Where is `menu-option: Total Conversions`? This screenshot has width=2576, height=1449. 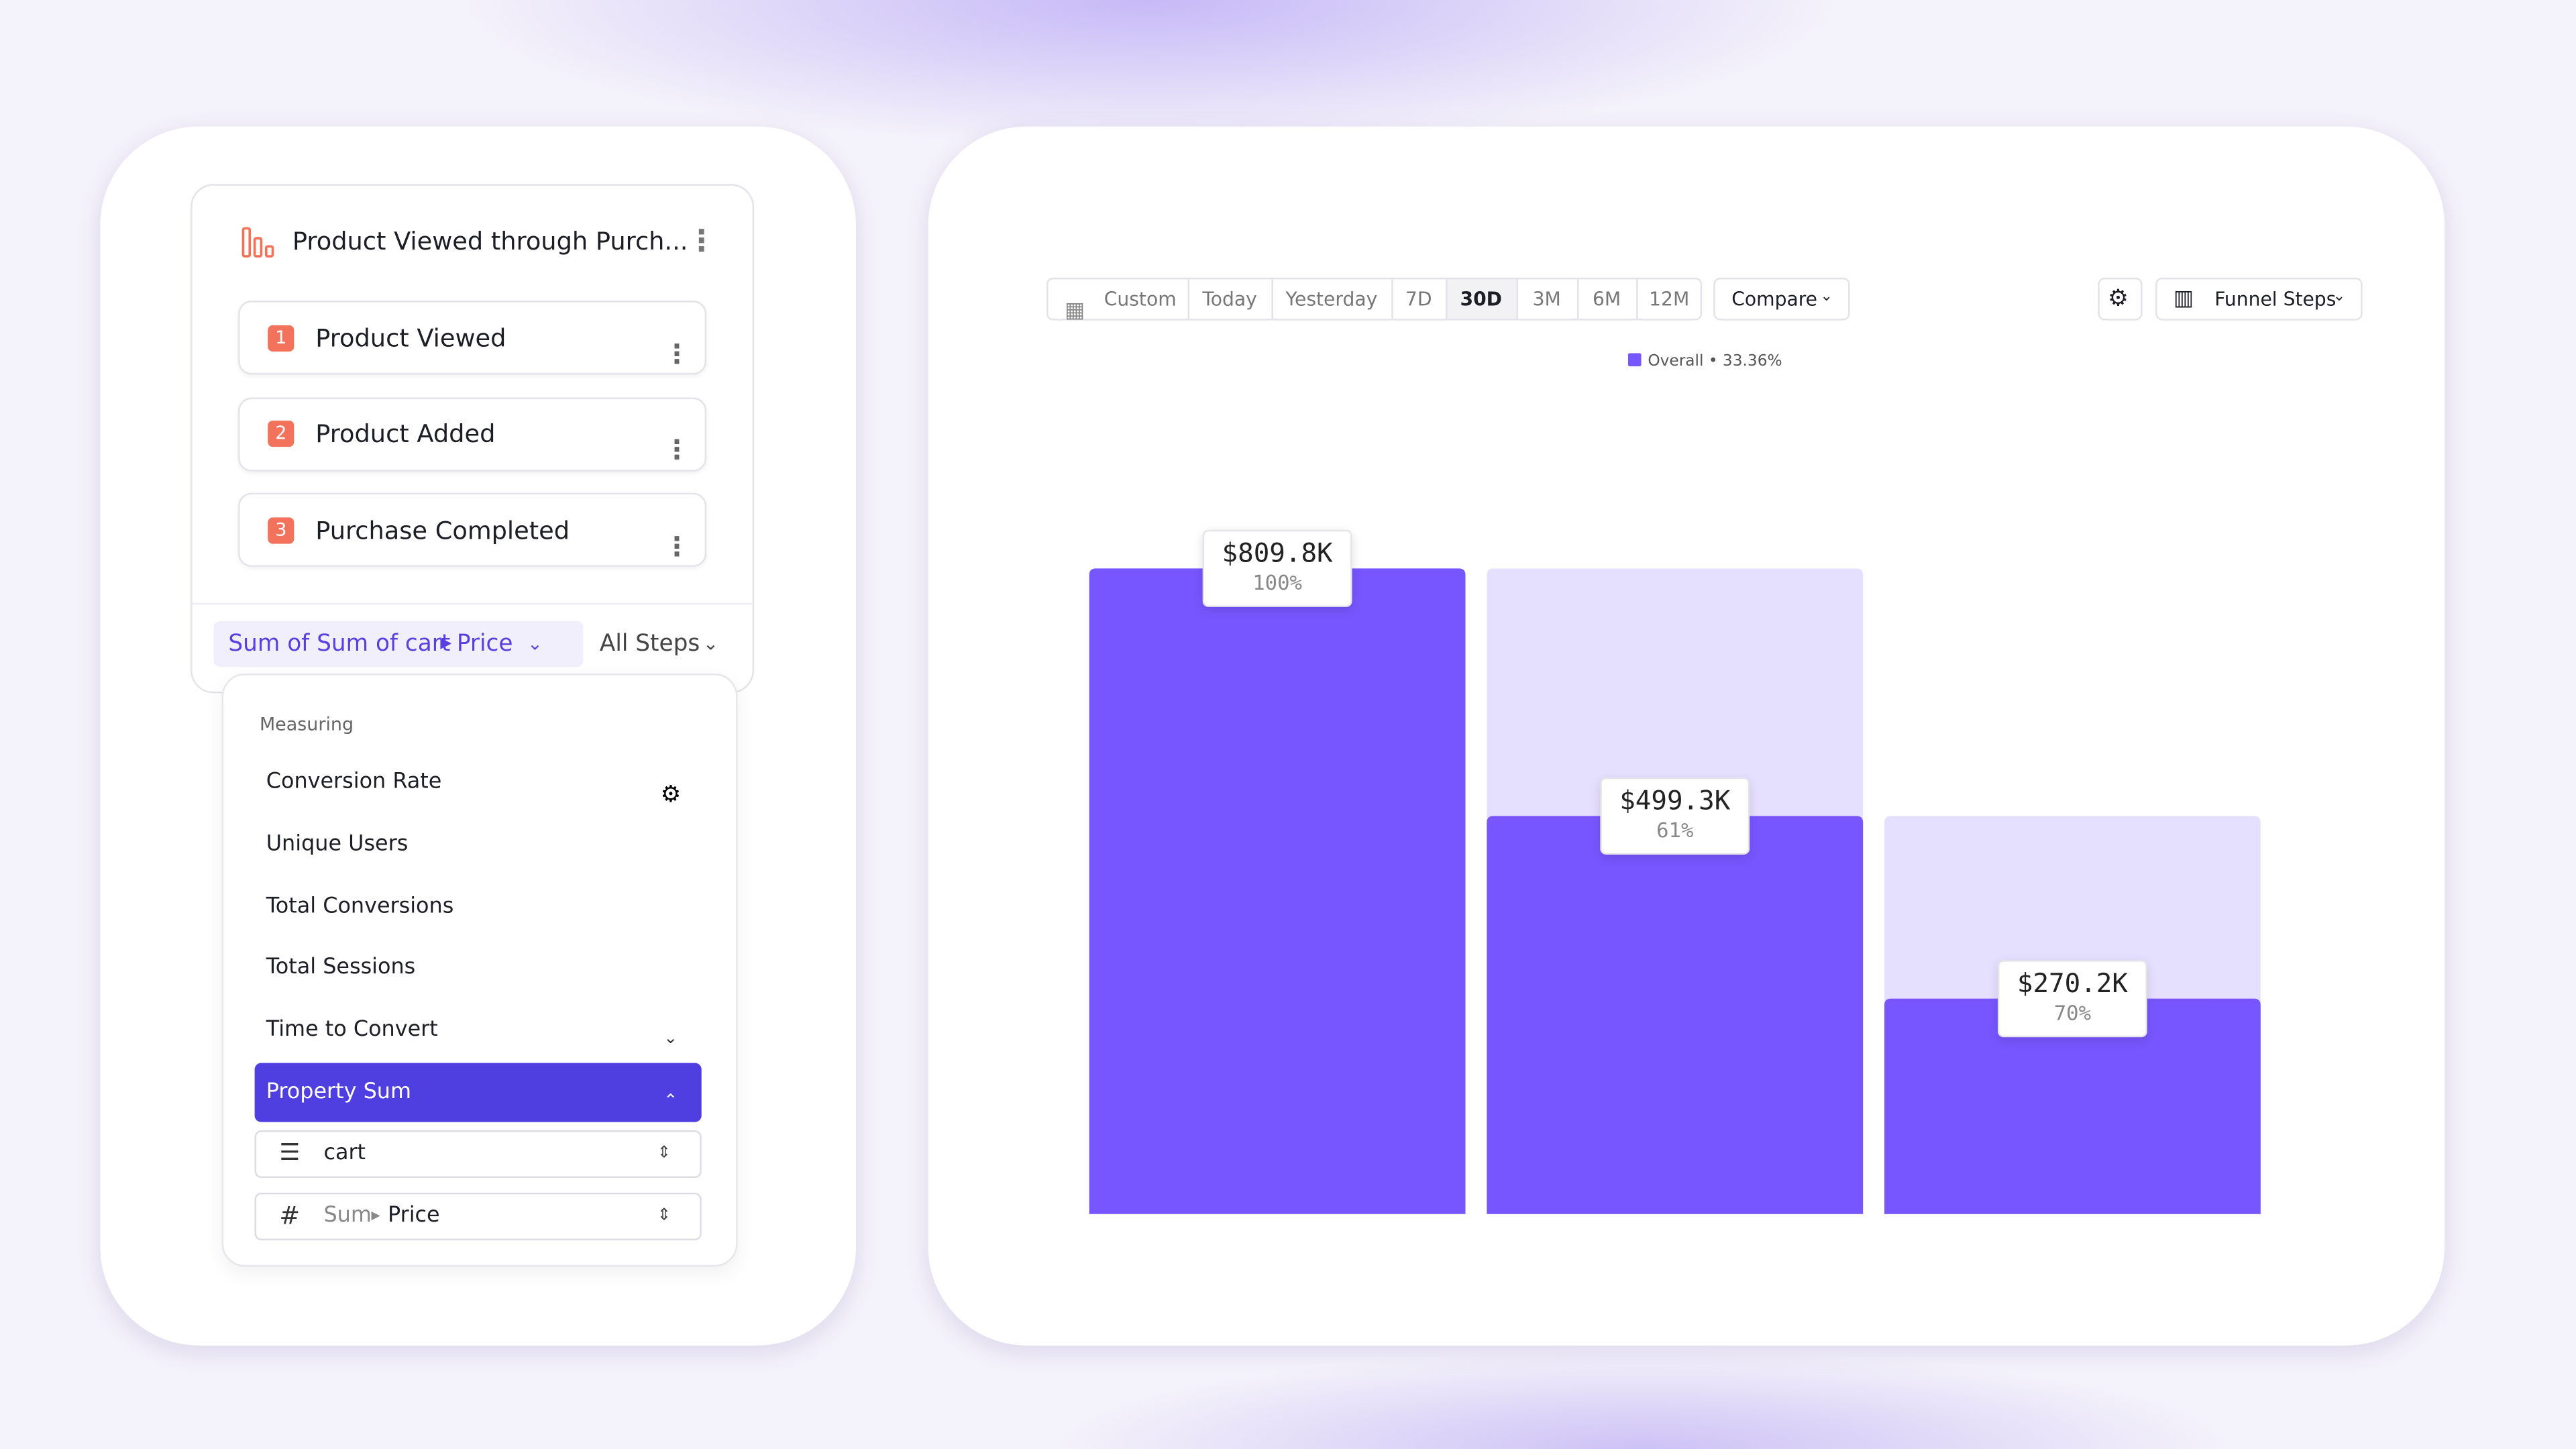
menu-option: Total Conversions is located at coordinates (360, 906).